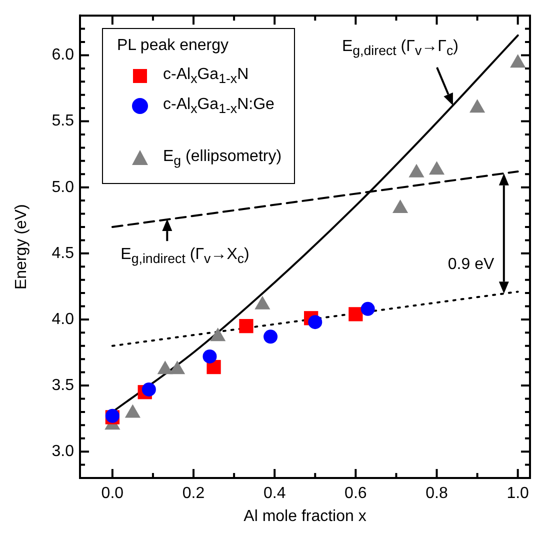  What do you see at coordinates (173, 45) in the screenshot?
I see `legend-title: PL peak energy` at bounding box center [173, 45].